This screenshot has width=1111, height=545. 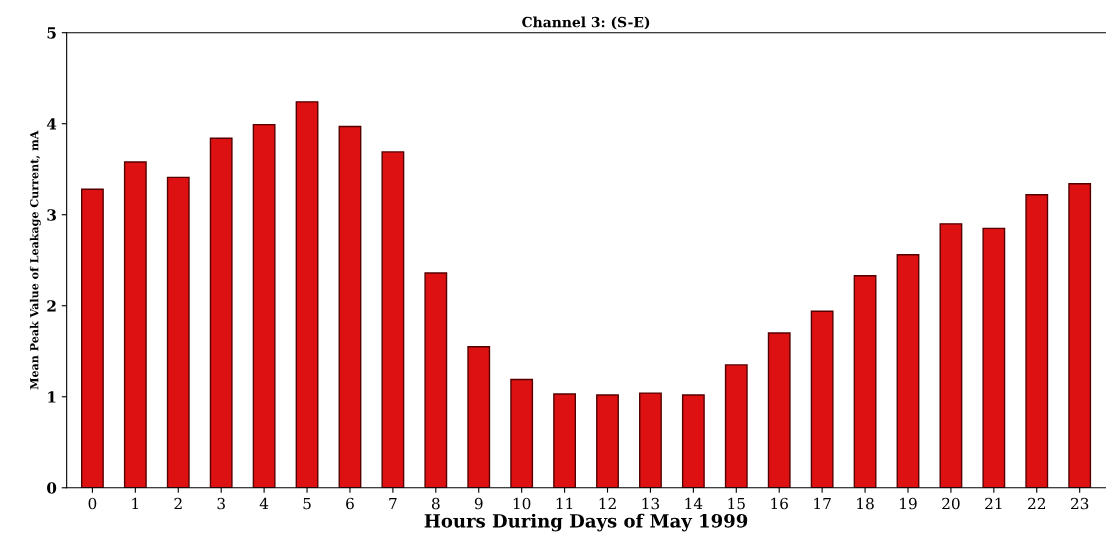 What do you see at coordinates (586, 23) in the screenshot?
I see `chart-title: Channel 3: (S-E)` at bounding box center [586, 23].